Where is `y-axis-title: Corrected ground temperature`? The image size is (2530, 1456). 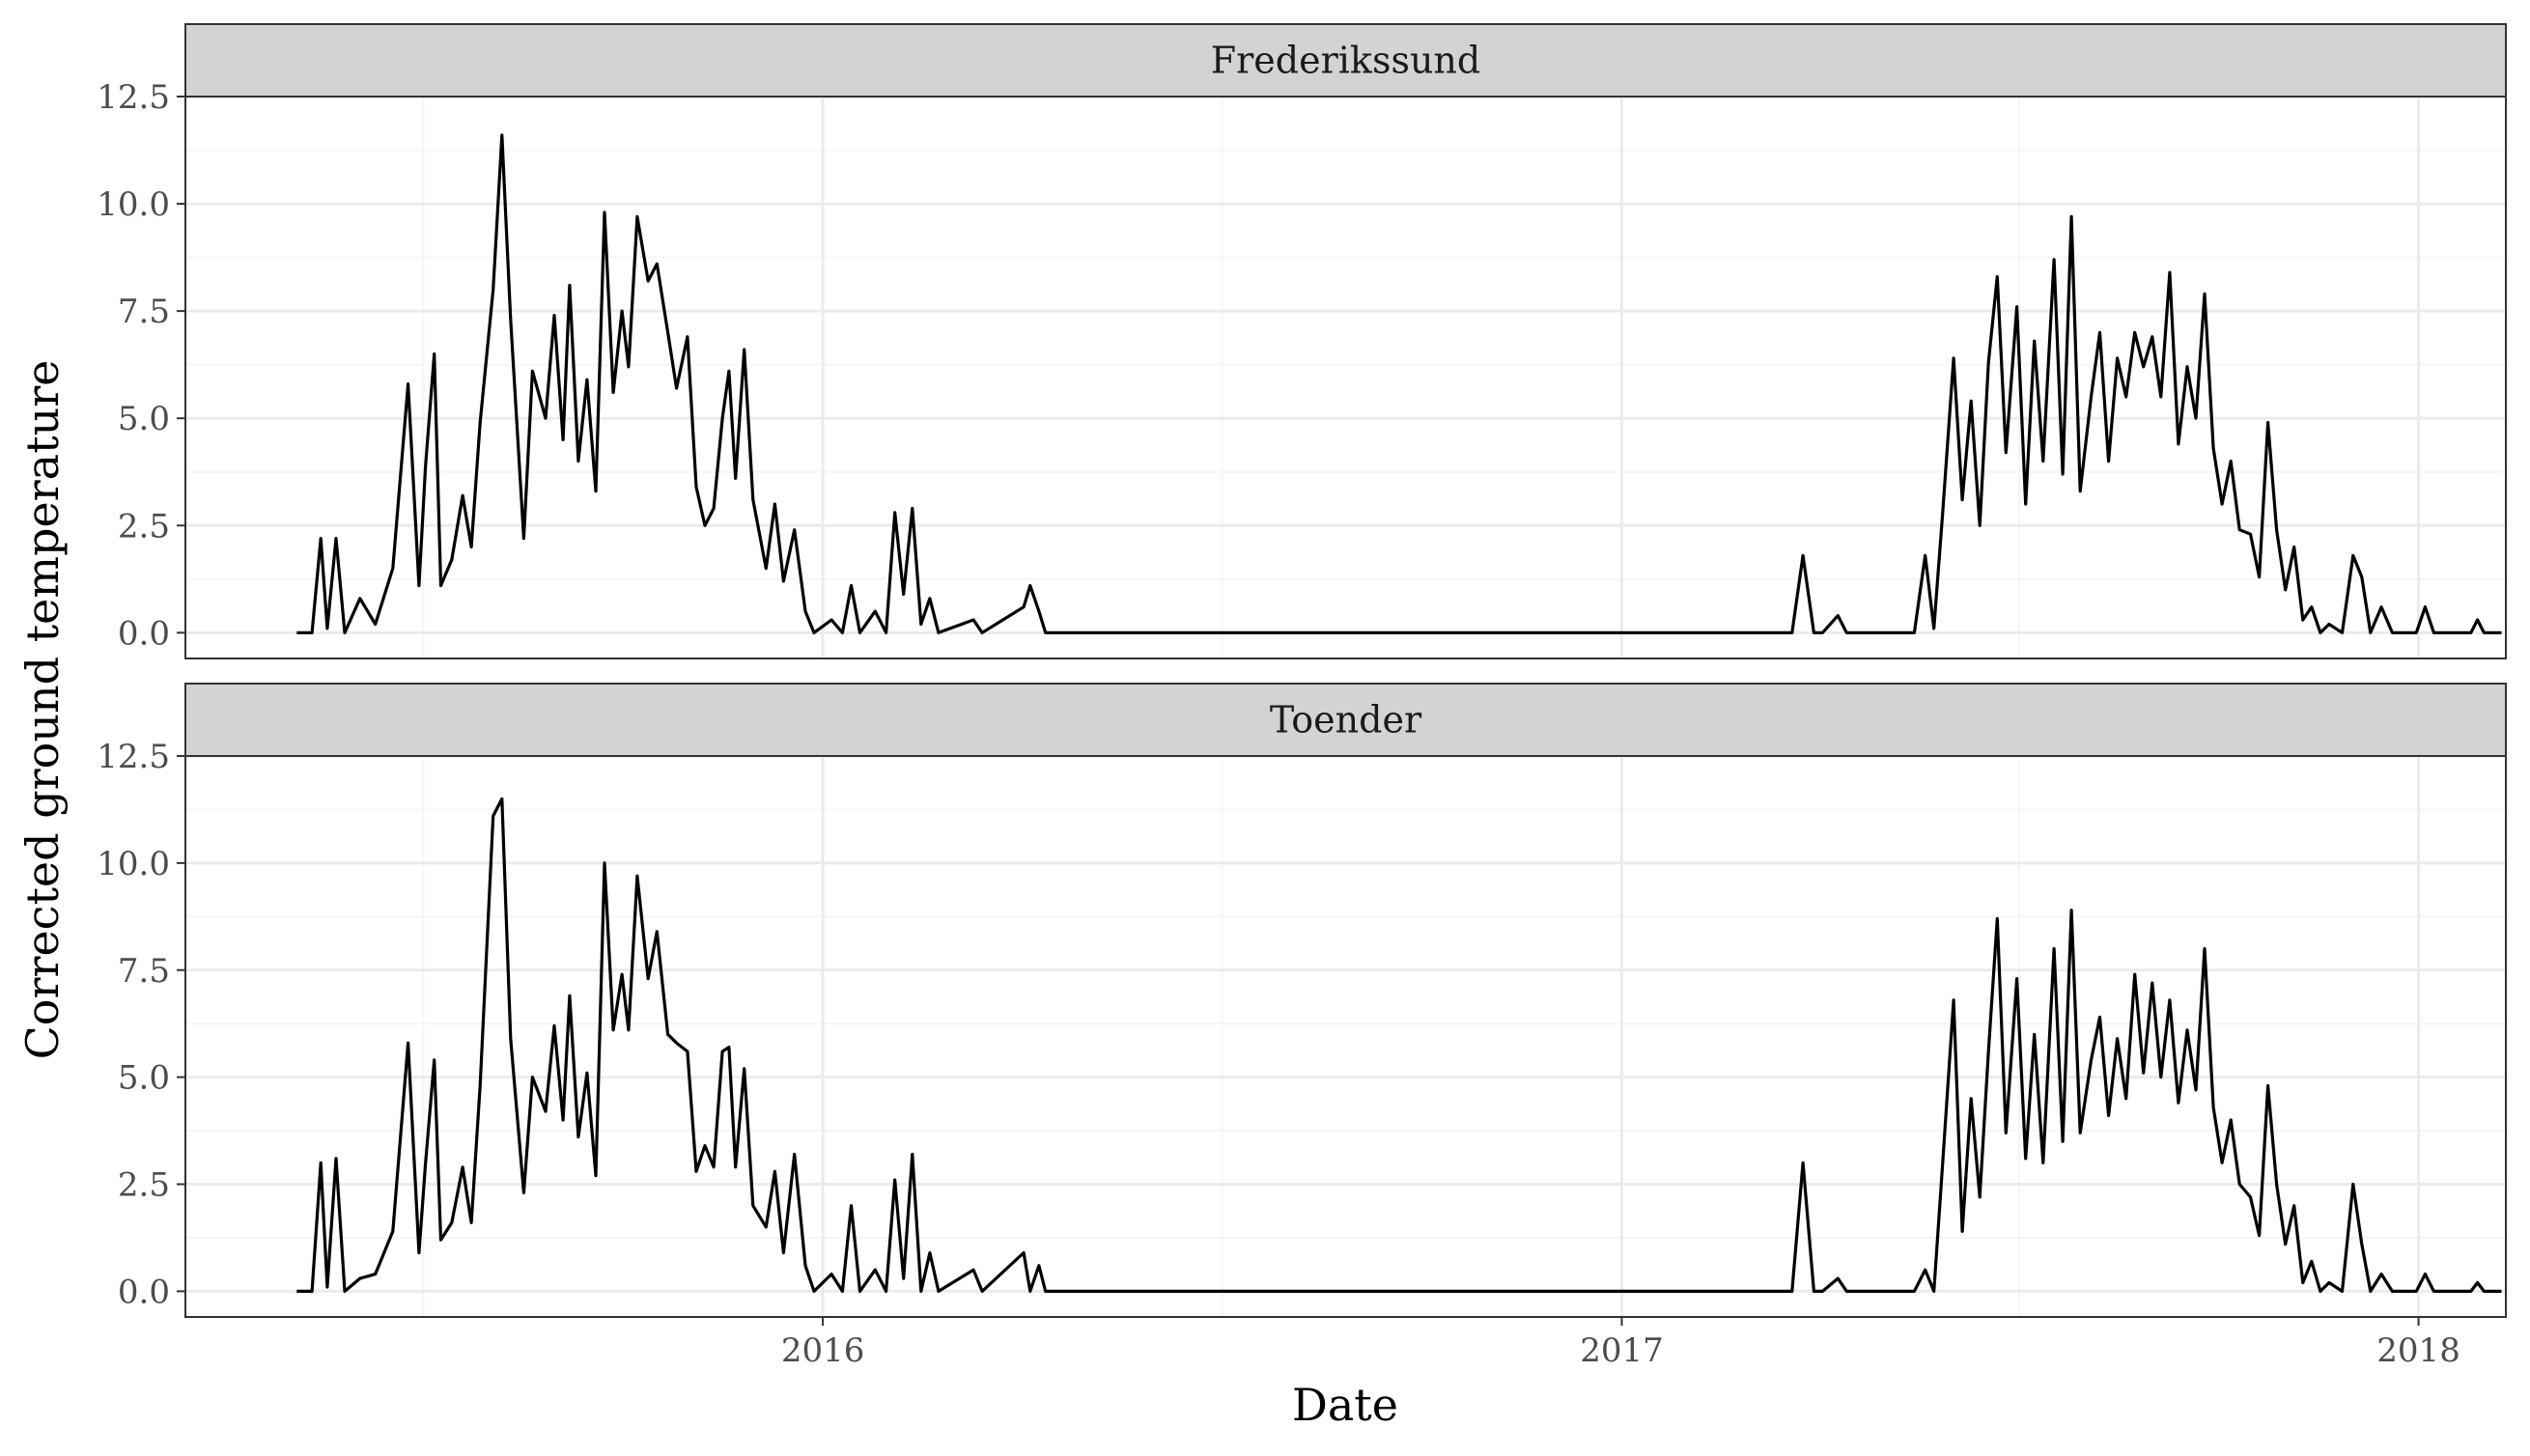 y-axis-title: Corrected ground temperature is located at coordinates (42, 710).